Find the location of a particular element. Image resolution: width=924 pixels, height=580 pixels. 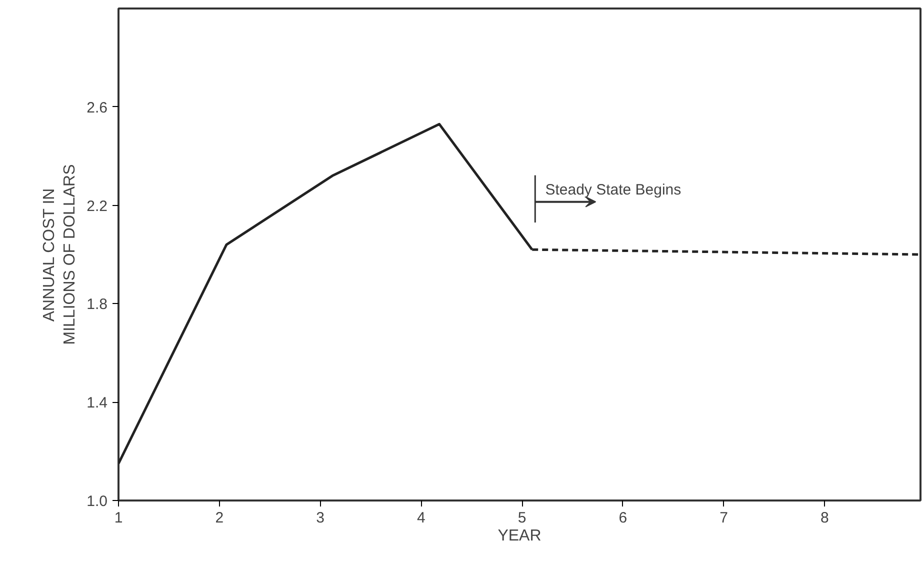

annotation: Steady State Begins is located at coordinates (613, 190).